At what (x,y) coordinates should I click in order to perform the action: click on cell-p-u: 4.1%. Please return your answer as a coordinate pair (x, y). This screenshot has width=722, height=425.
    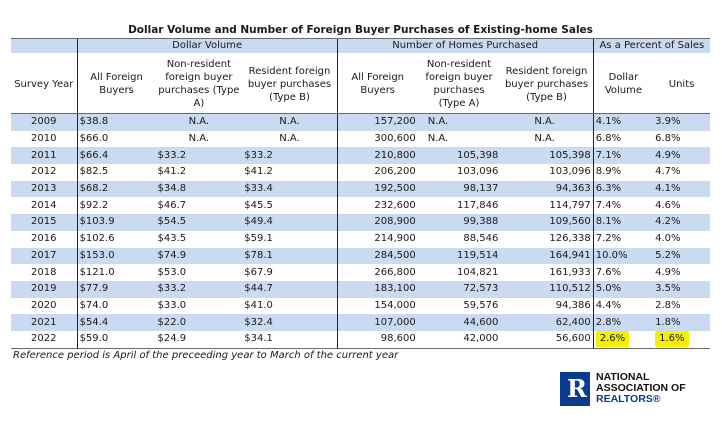
    Looking at the image, I should click on (681, 189).